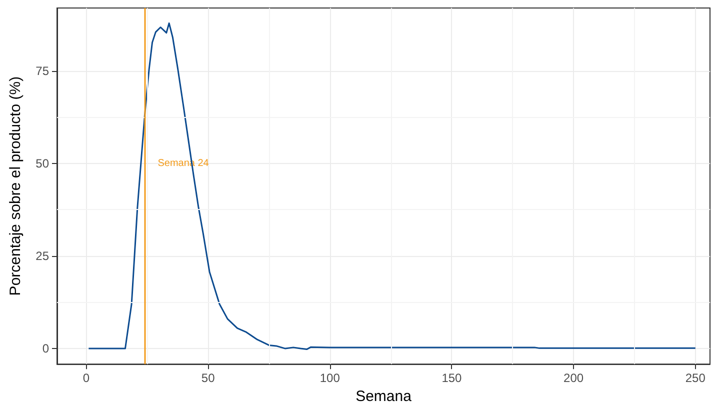  What do you see at coordinates (574, 378) in the screenshot?
I see `x-tick-label: 200` at bounding box center [574, 378].